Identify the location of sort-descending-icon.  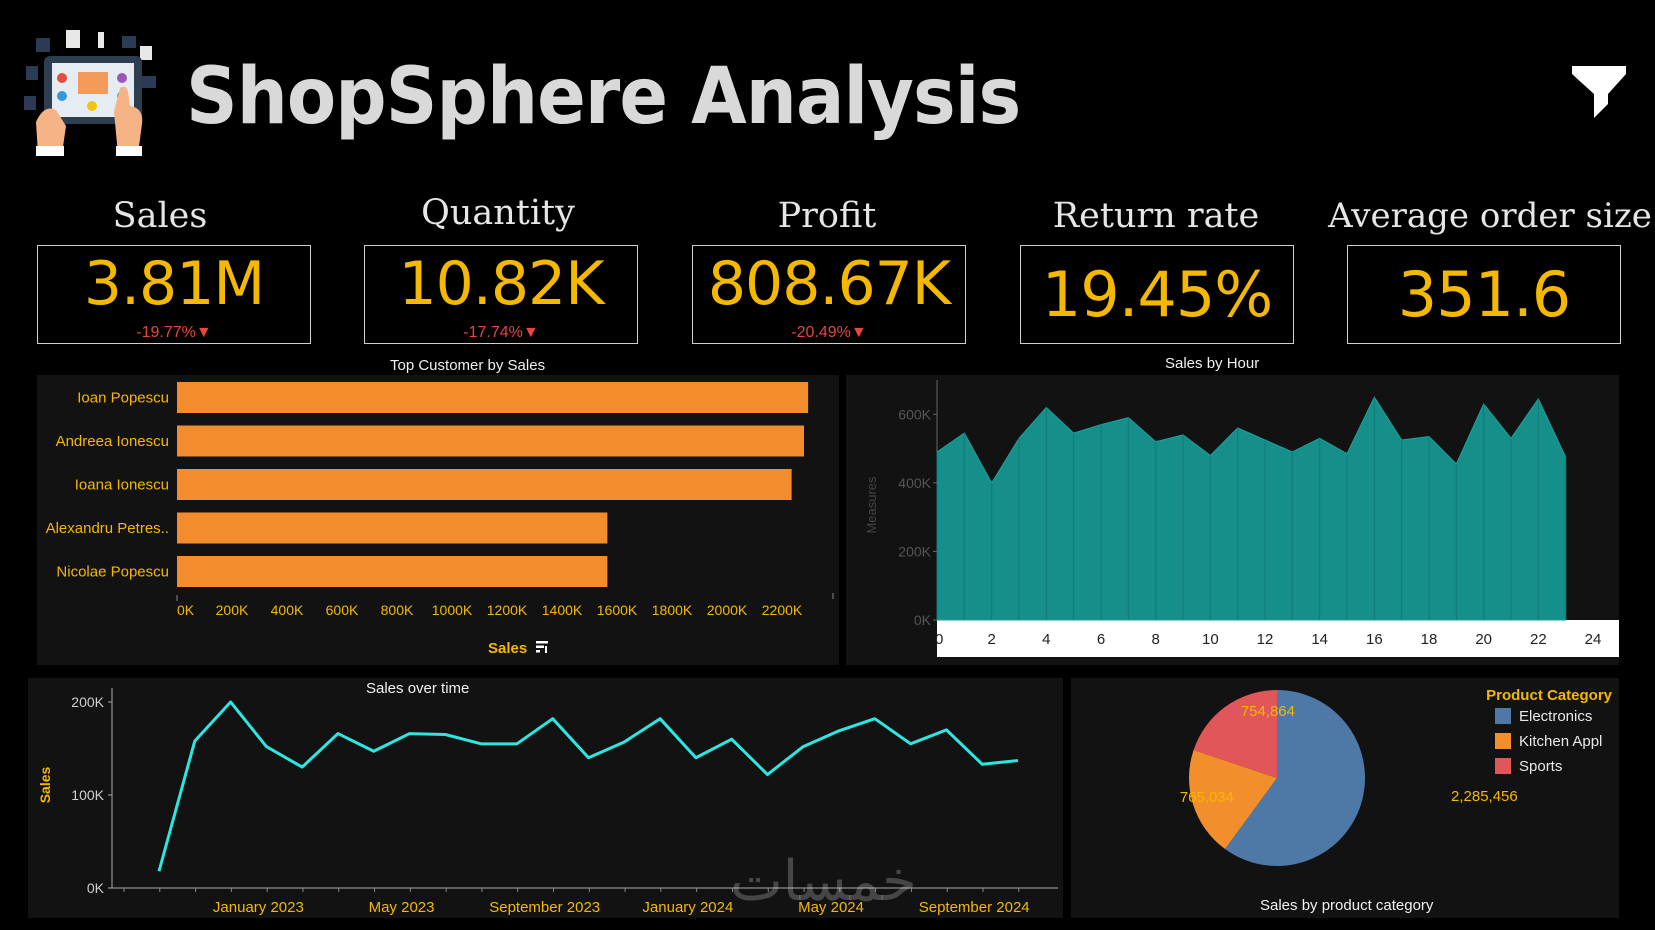
(542, 647).